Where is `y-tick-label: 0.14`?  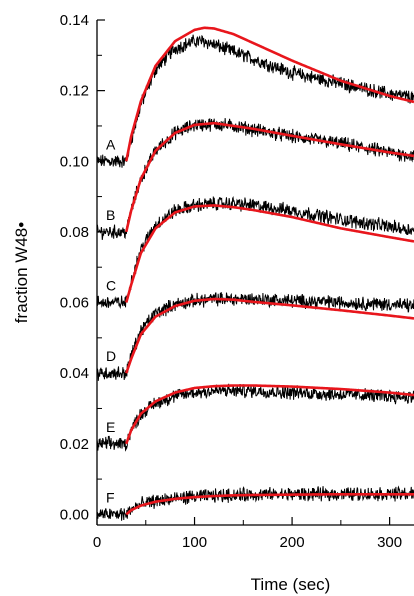 y-tick-label: 0.14 is located at coordinates (74, 20).